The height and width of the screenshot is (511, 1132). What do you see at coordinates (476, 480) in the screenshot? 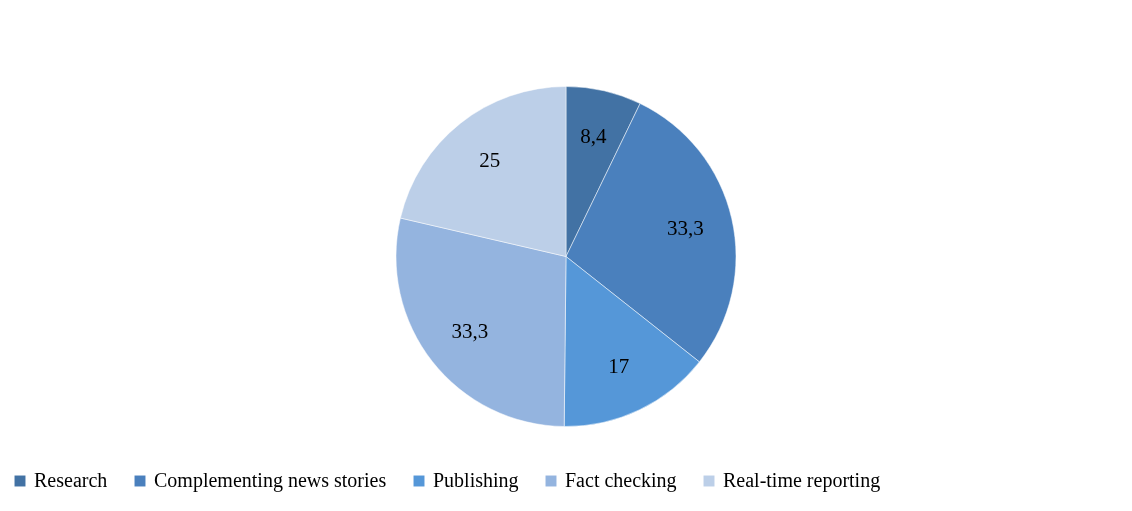
I see `legend-label: Publishing` at bounding box center [476, 480].